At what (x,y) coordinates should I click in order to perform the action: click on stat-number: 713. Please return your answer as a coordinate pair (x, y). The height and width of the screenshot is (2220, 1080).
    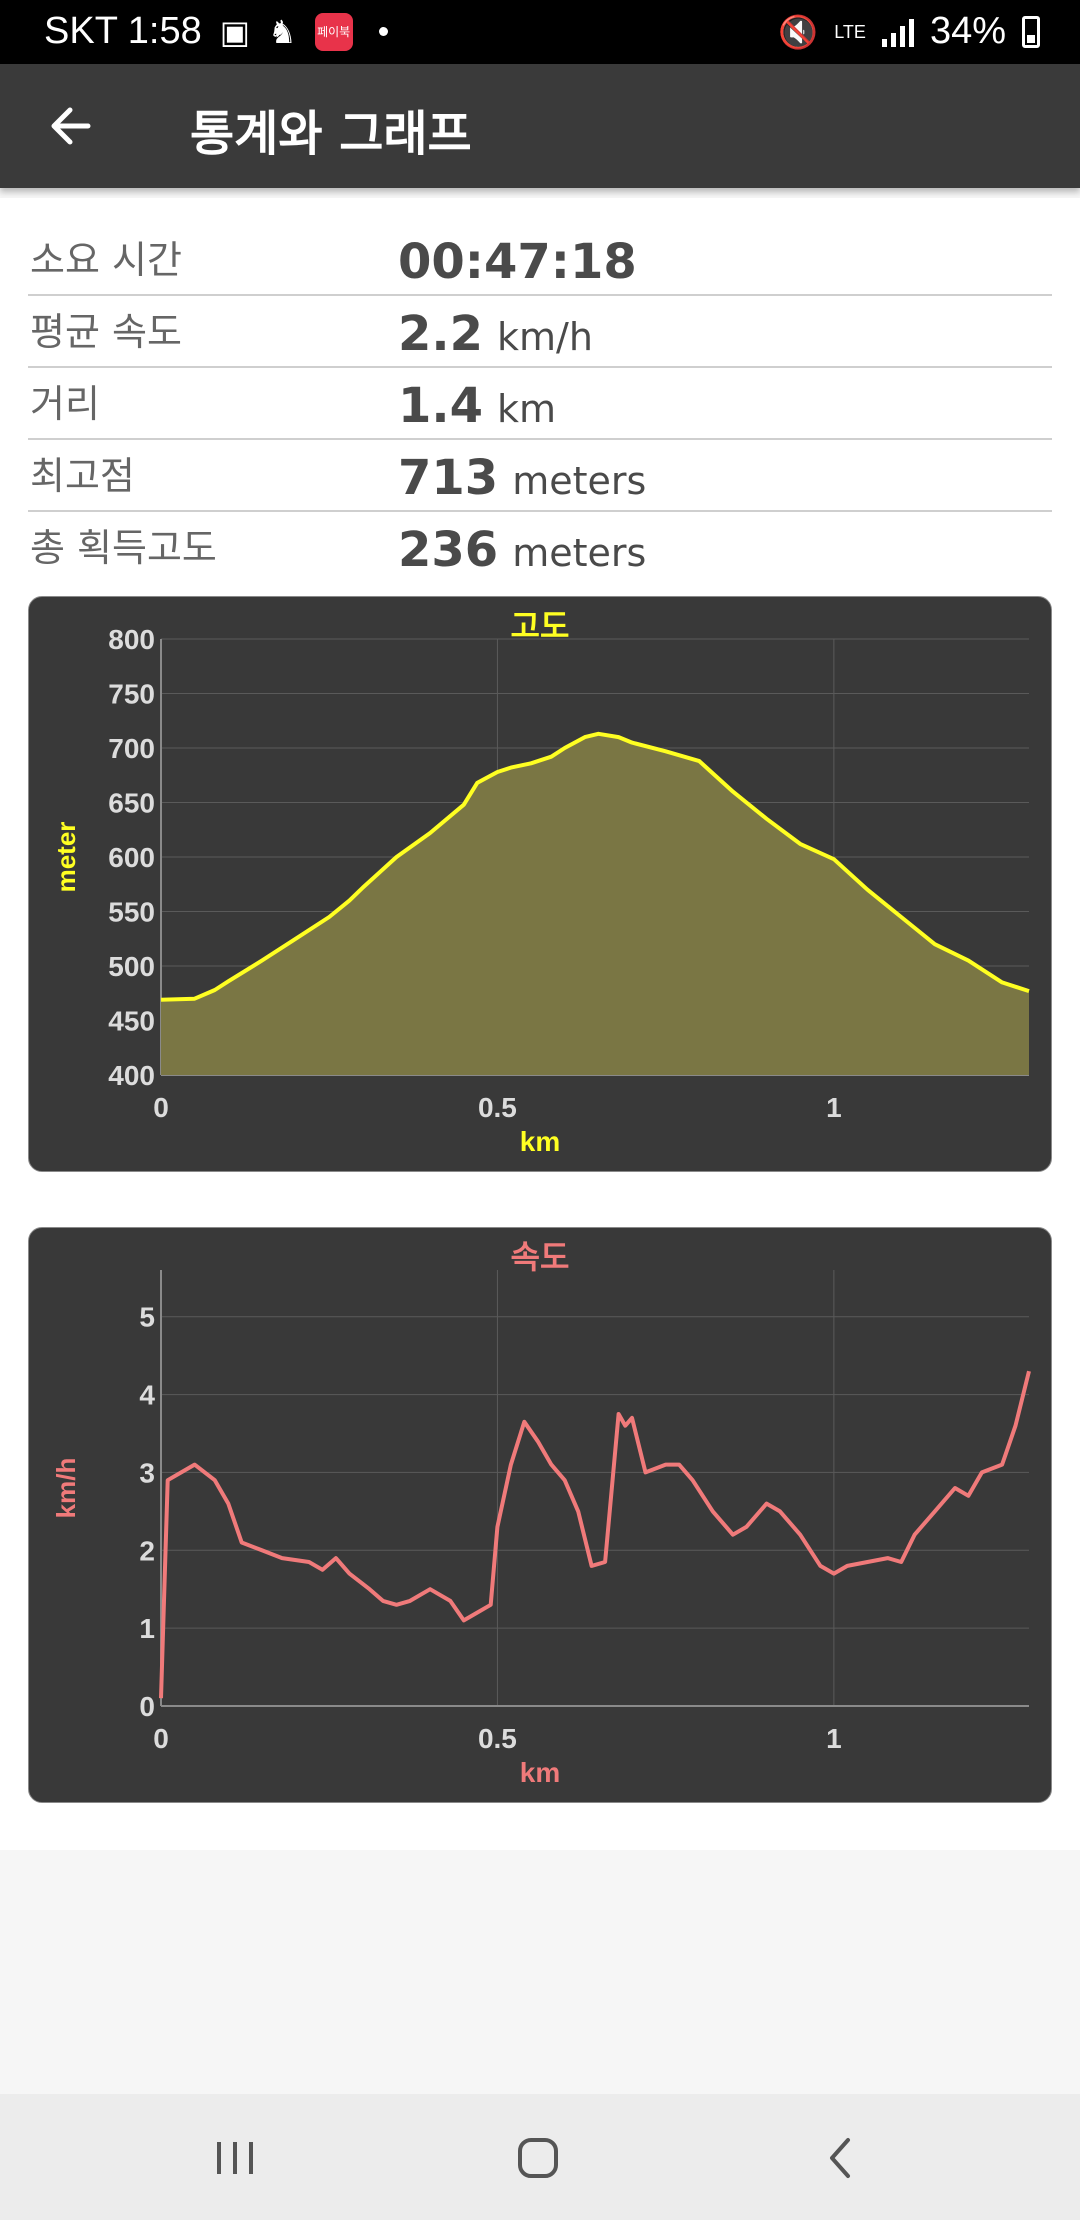
    Looking at the image, I should click on (448, 478).